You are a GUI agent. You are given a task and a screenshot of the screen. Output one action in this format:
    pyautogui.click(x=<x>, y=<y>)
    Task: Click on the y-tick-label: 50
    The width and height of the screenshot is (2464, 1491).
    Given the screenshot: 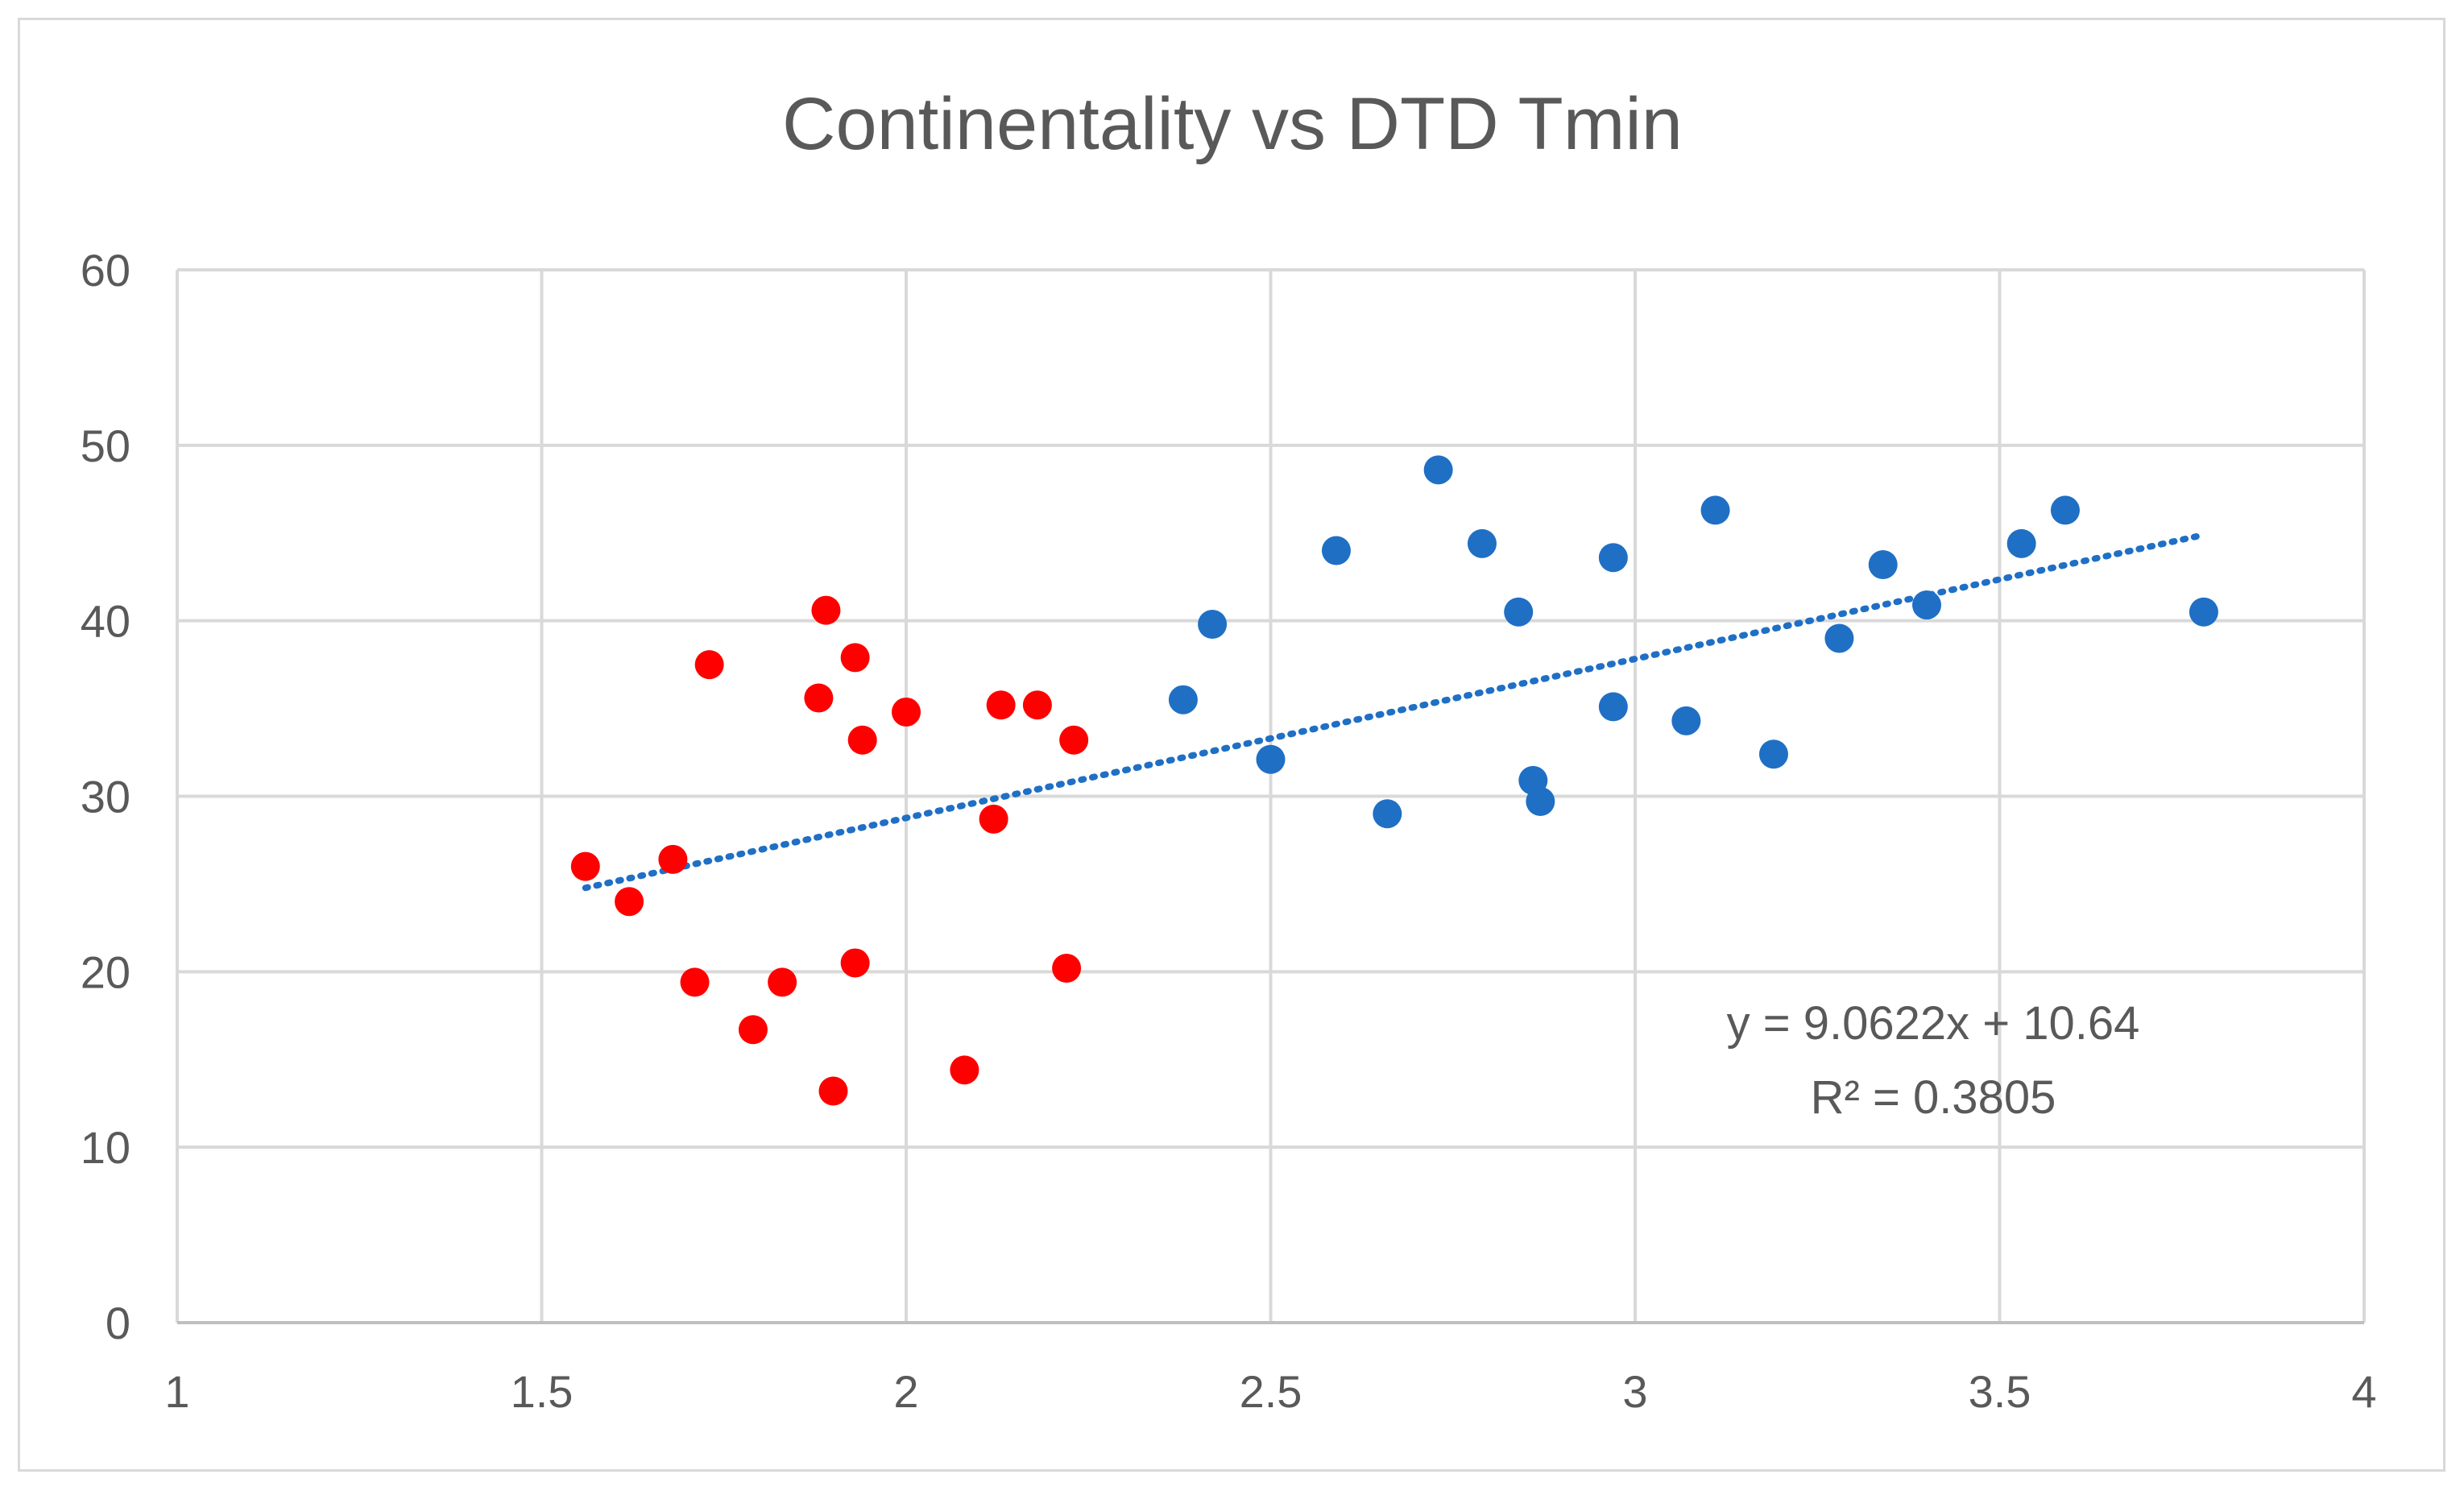 What is the action you would take?
    pyautogui.click(x=105, y=446)
    